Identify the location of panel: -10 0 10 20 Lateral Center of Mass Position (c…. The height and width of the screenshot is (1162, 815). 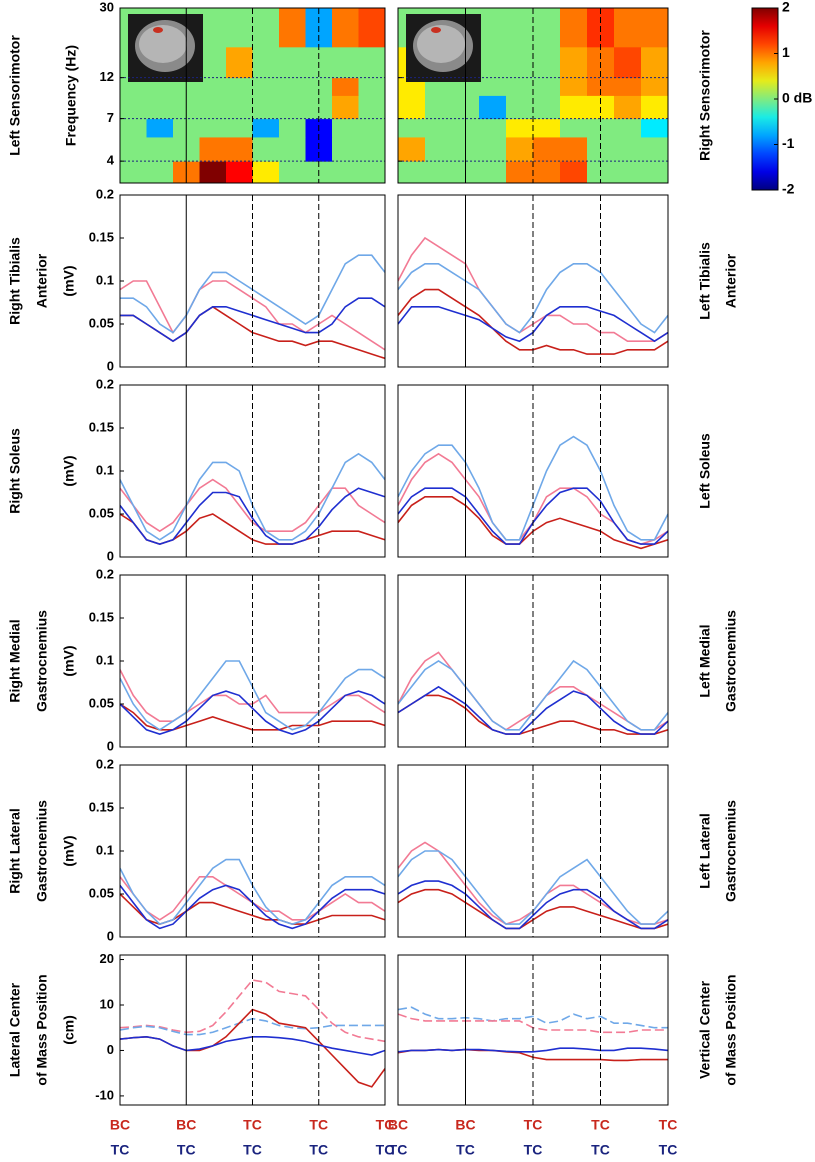
(196, 1028).